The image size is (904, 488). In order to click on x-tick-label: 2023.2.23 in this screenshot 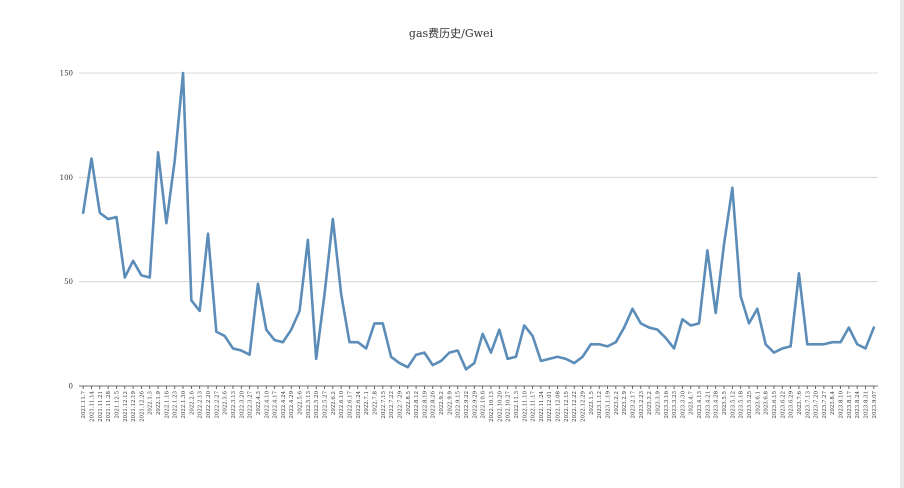, I will do `click(642, 404)`.